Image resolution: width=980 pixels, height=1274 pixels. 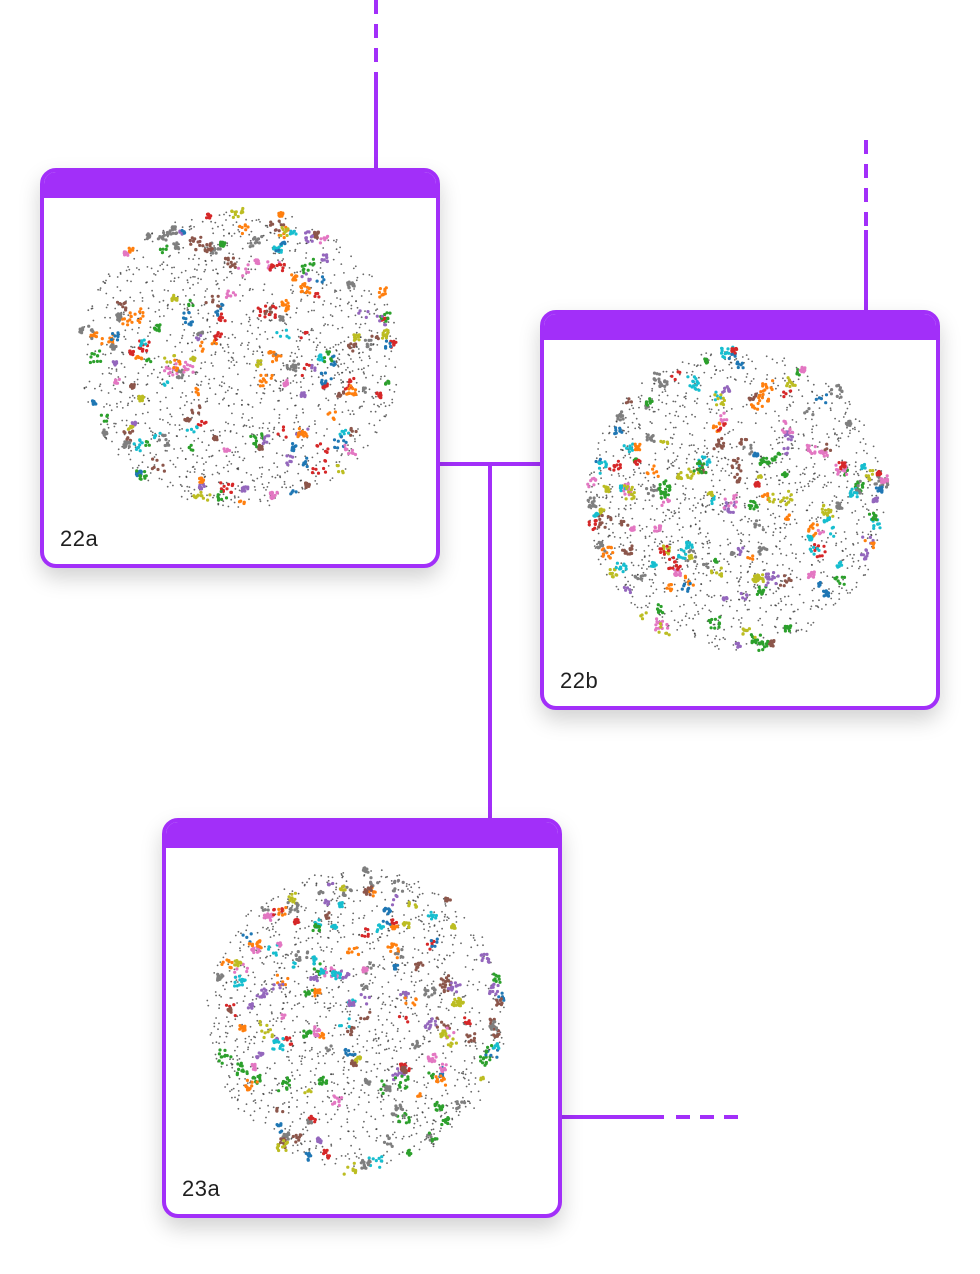 I want to click on card-label: 22a, so click(x=79, y=538).